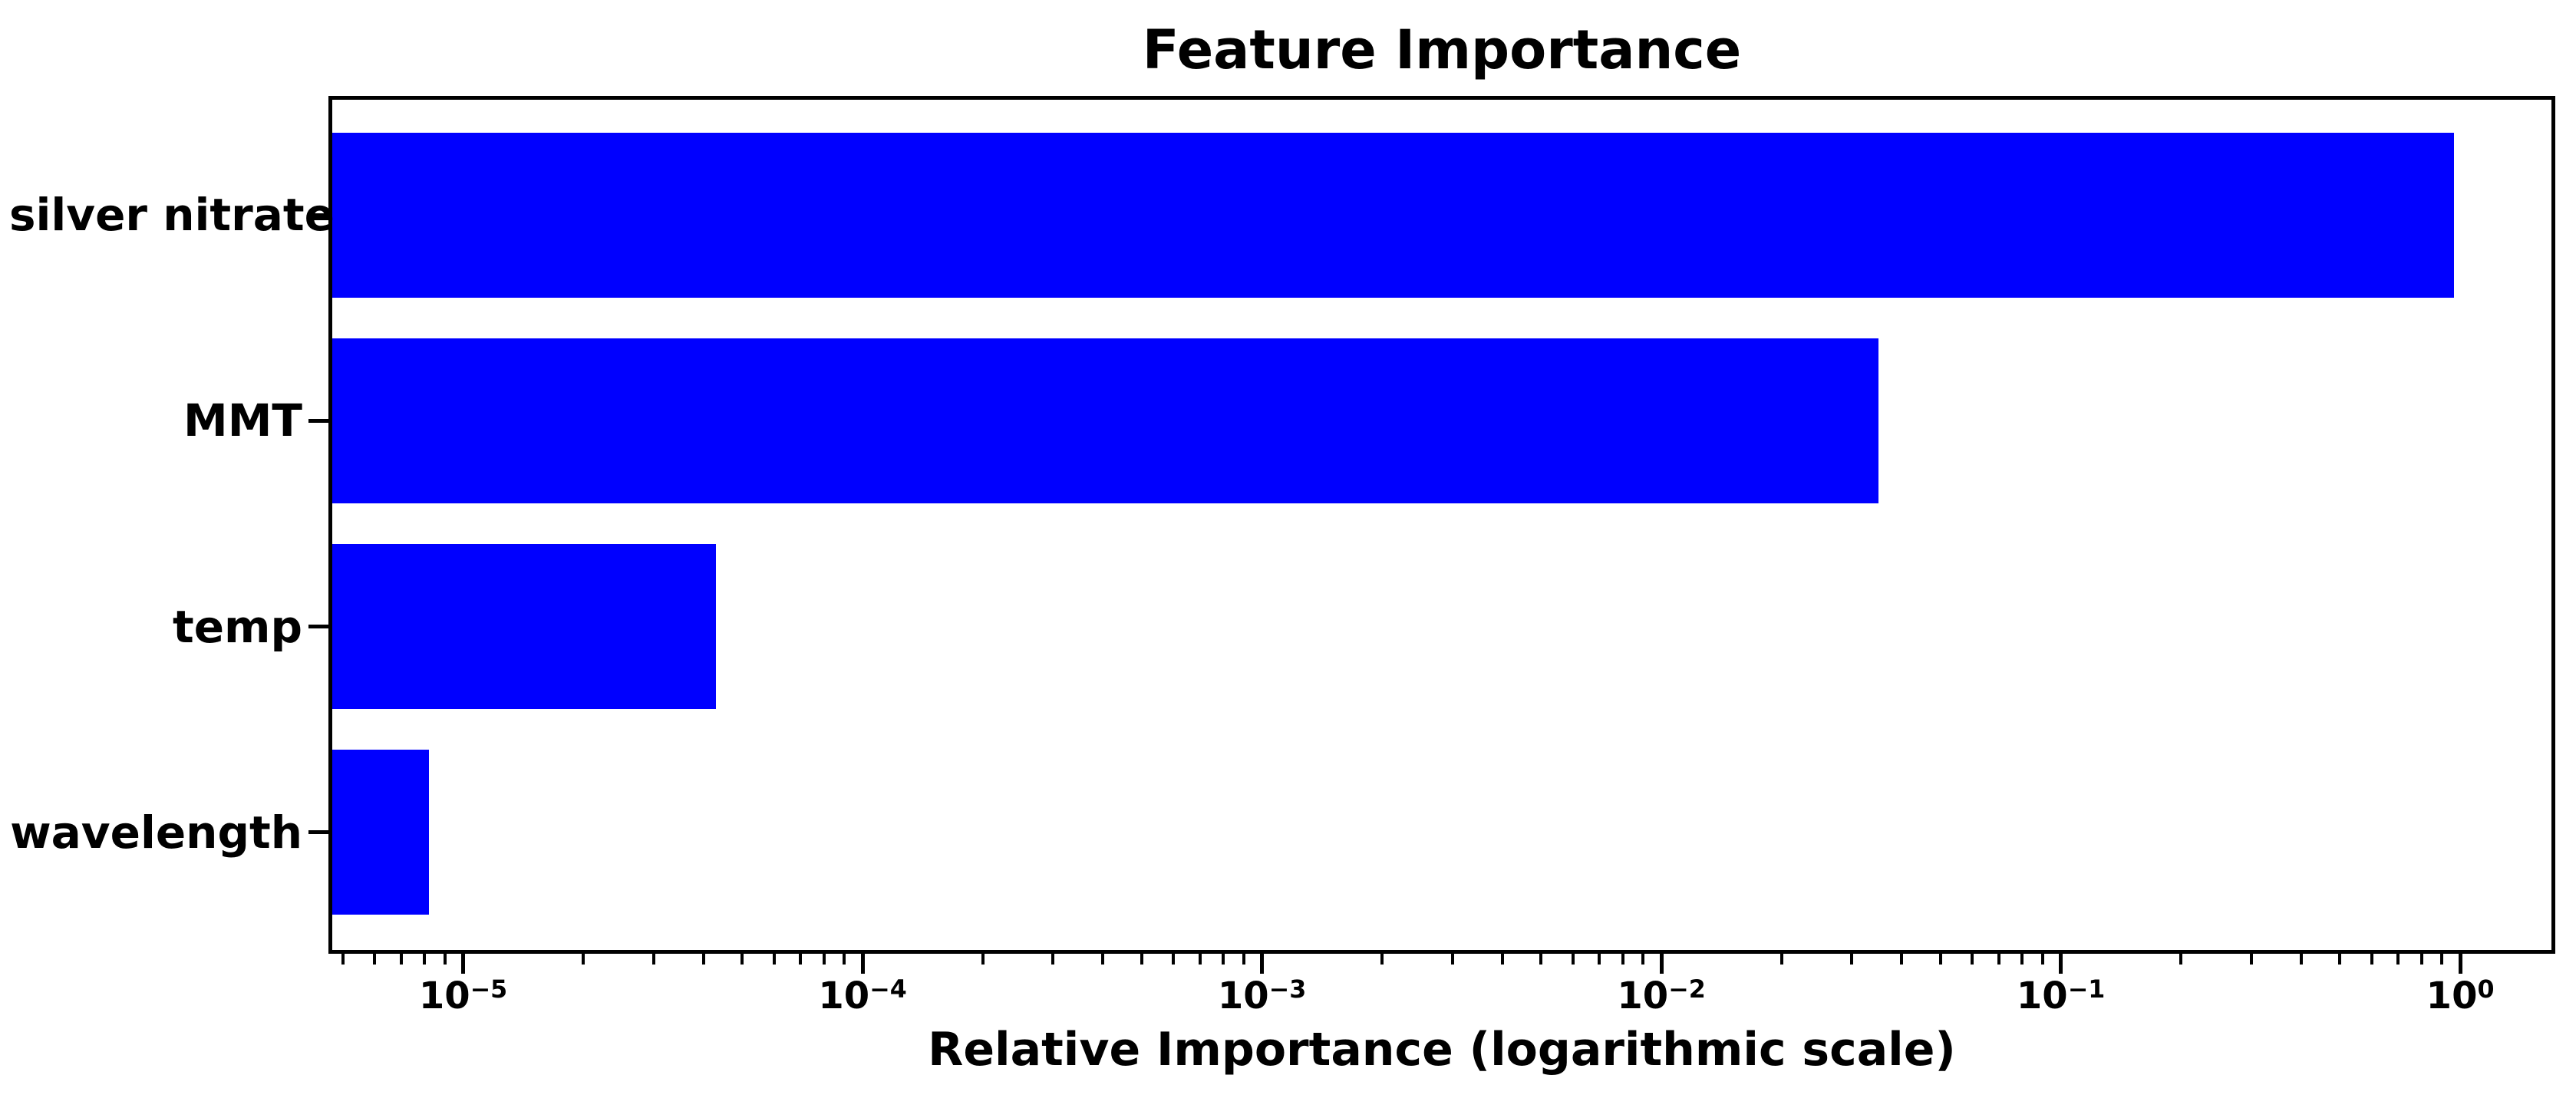 This screenshot has height=1108, width=2576. I want to click on x-tick-label: 10−1, so click(2061, 995).